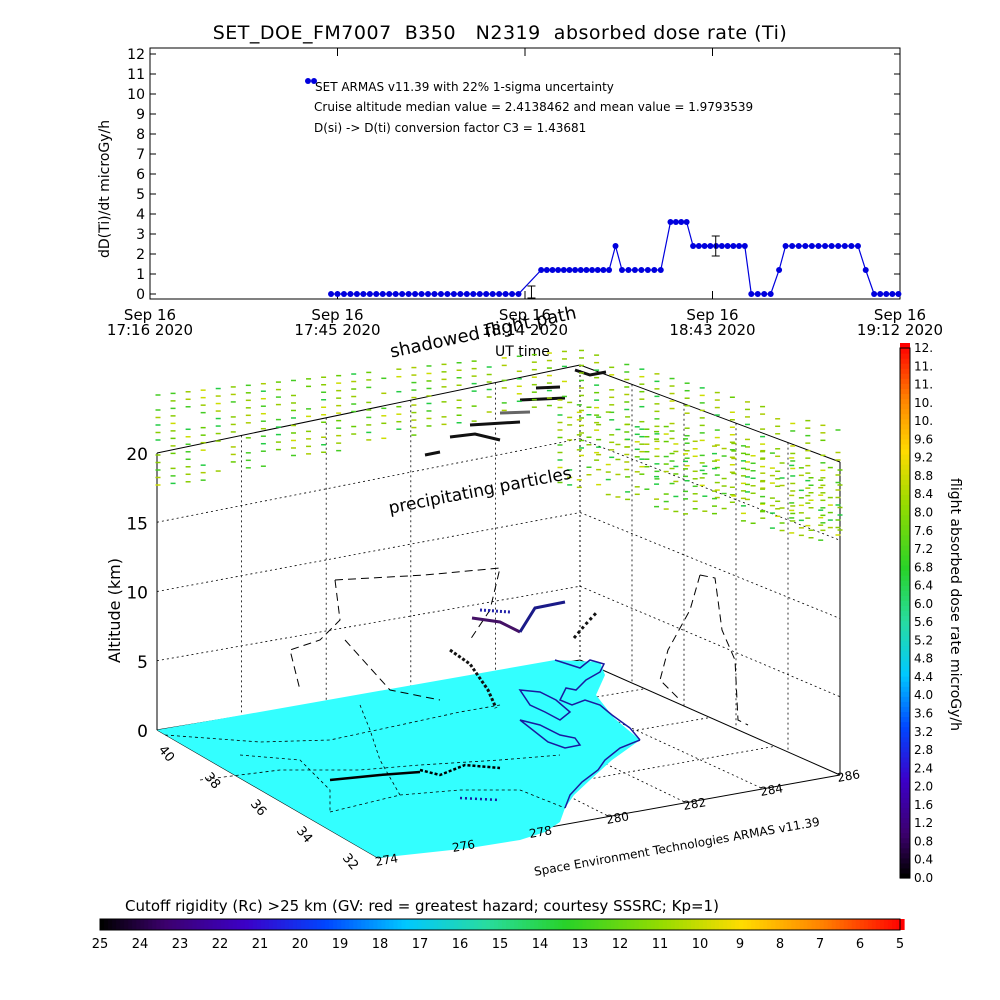 This screenshot has width=1000, height=1000. I want to click on legend-marker, so click(308, 81).